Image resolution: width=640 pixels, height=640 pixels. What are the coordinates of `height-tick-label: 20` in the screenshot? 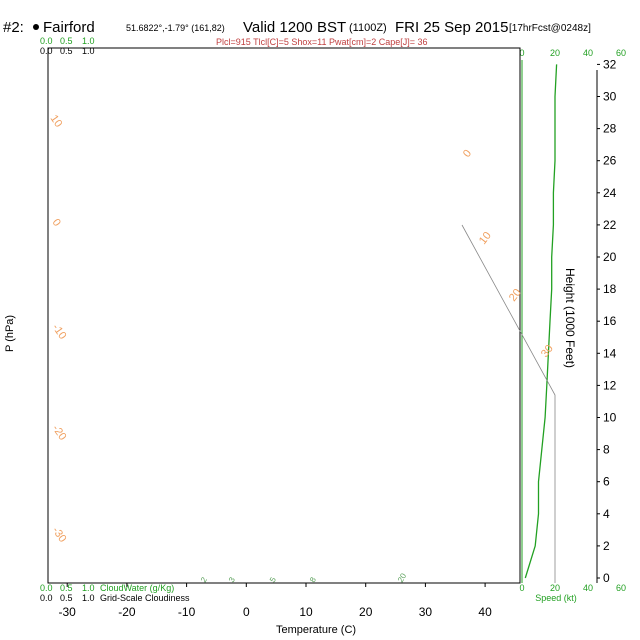 It's located at (610, 257).